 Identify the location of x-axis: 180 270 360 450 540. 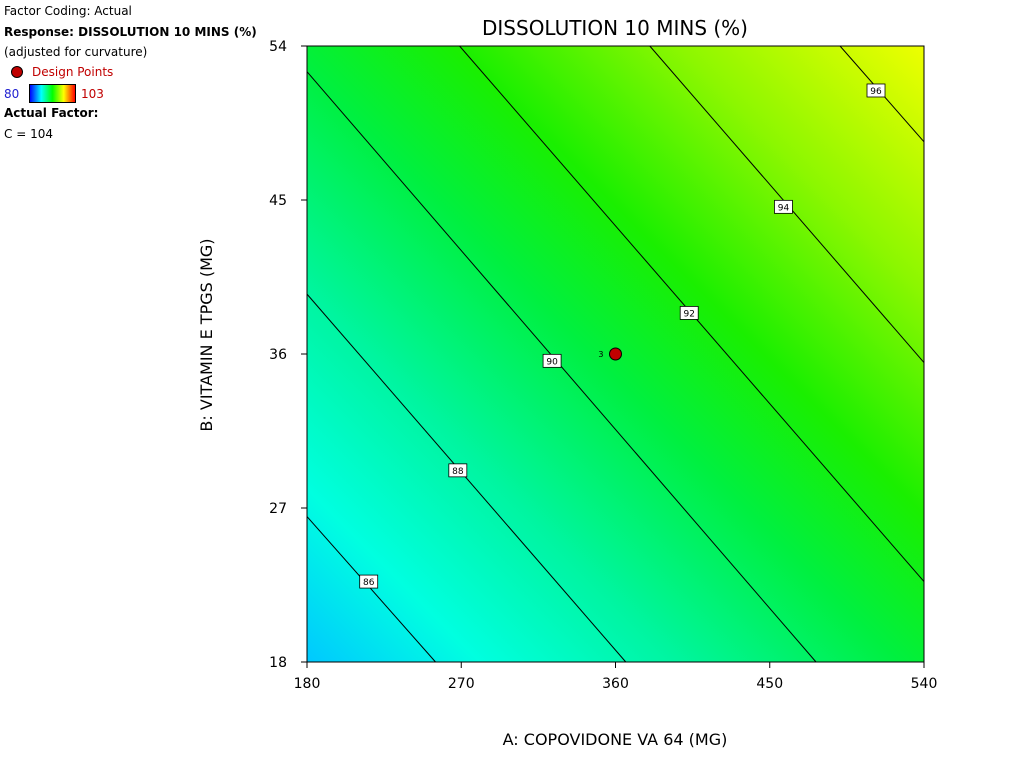
(616, 677).